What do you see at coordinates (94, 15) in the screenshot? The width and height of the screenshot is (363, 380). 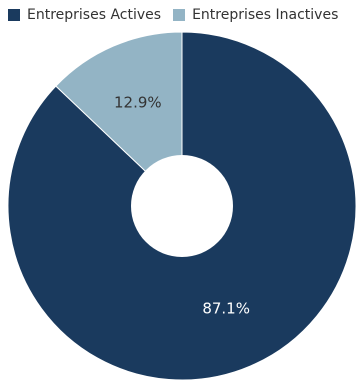 I see `legend-label-active: Entreprises Actives` at bounding box center [94, 15].